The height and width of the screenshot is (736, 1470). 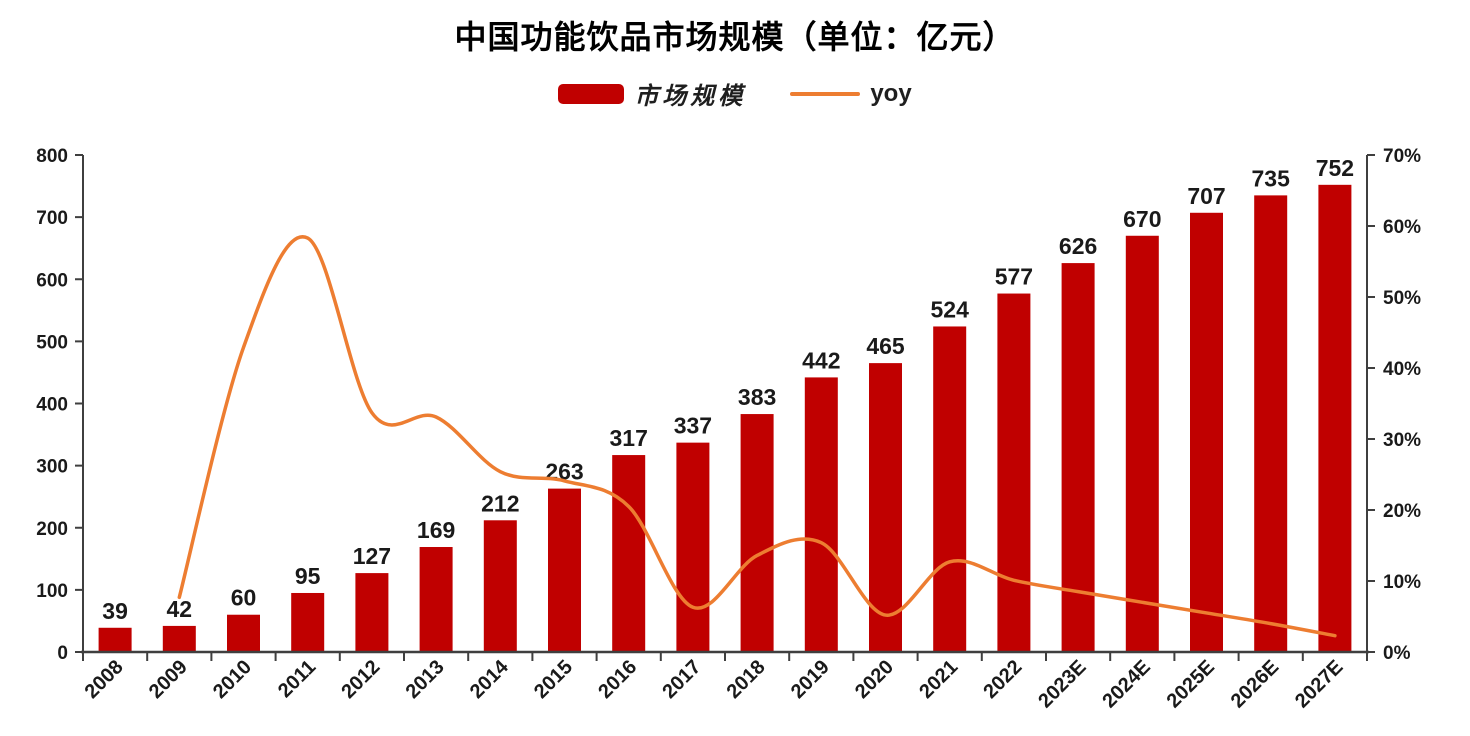 What do you see at coordinates (52, 156) in the screenshot?
I see `left-axis-tick-label: 800` at bounding box center [52, 156].